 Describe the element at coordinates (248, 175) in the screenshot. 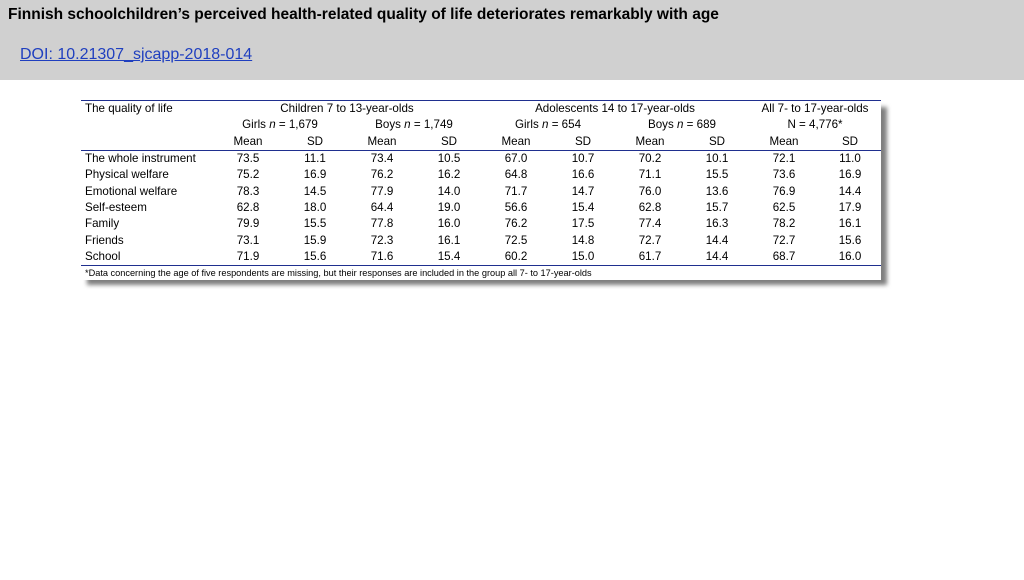

I see `mean-cell: 75.2` at that location.